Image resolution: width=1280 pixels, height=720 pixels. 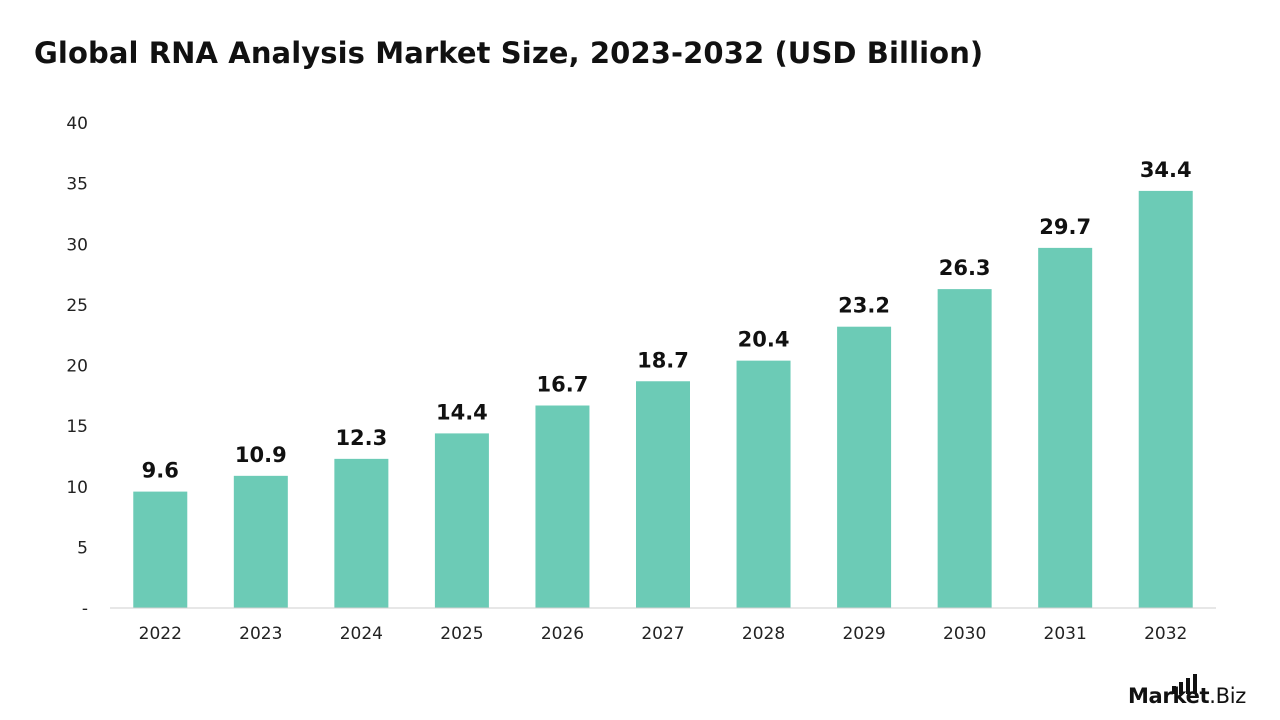 What do you see at coordinates (764, 340) in the screenshot?
I see `data-label: 20.4` at bounding box center [764, 340].